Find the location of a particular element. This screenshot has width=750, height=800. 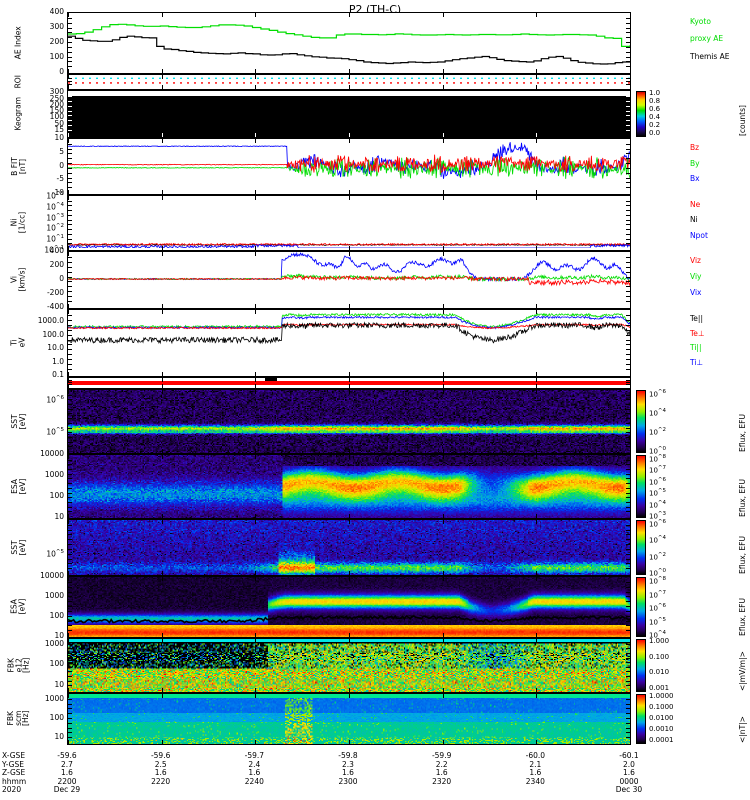

ytick-keogram-5: 50 is located at coordinates (59, 123).